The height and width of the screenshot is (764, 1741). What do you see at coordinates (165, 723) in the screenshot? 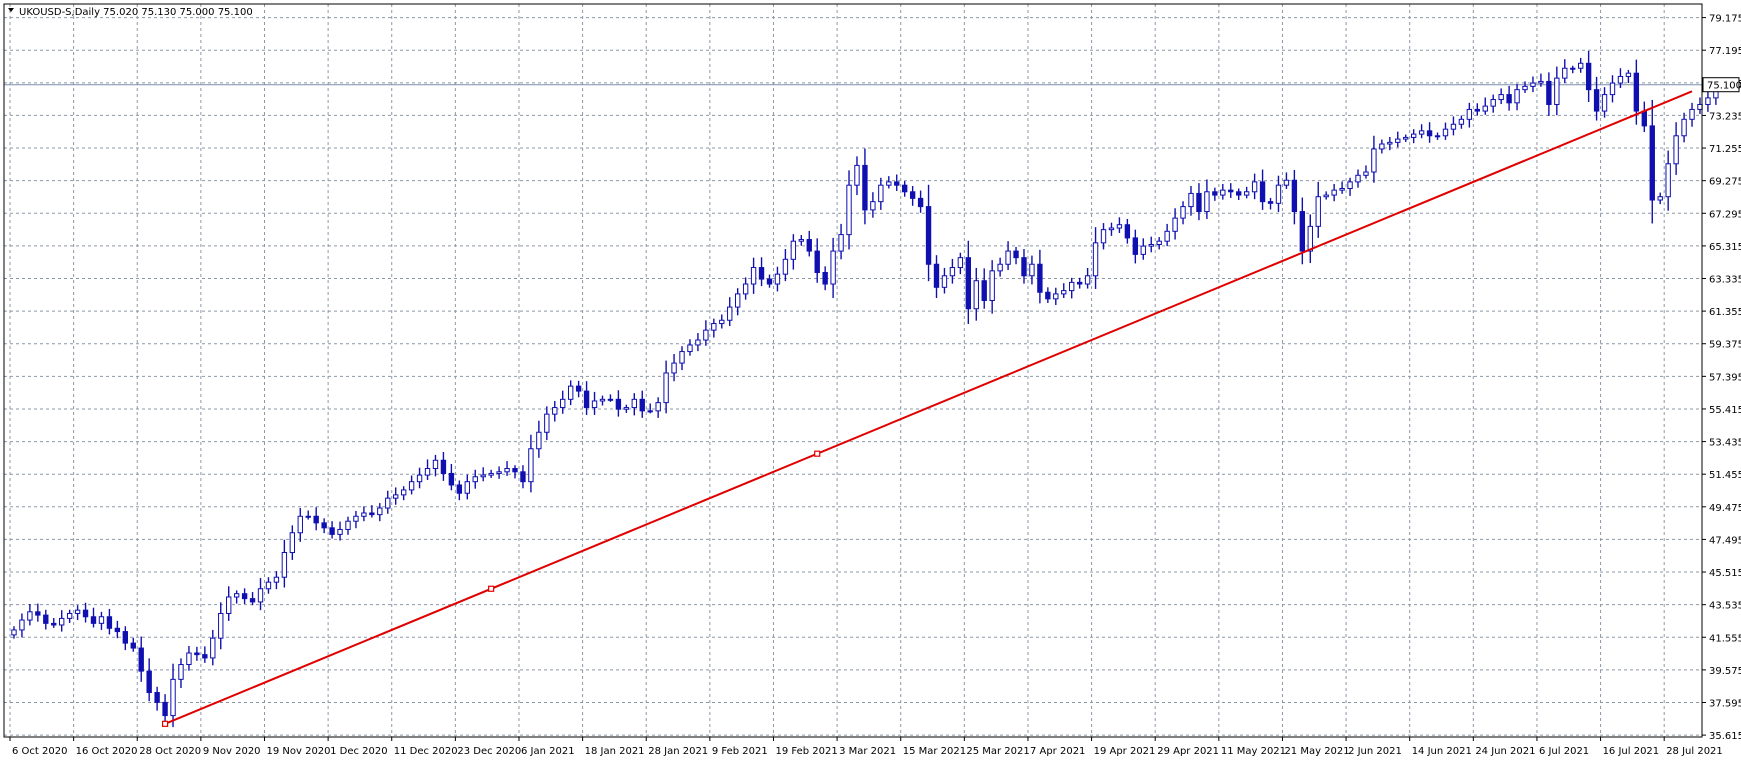
I see `trendline-anchor-point` at bounding box center [165, 723].